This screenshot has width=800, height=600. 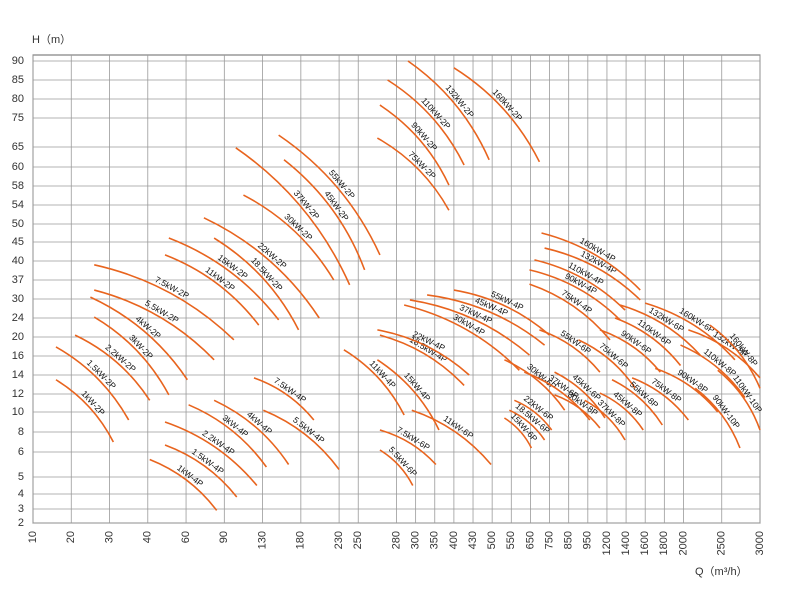 I want to click on x-tick-label: 750, so click(x=549, y=540).